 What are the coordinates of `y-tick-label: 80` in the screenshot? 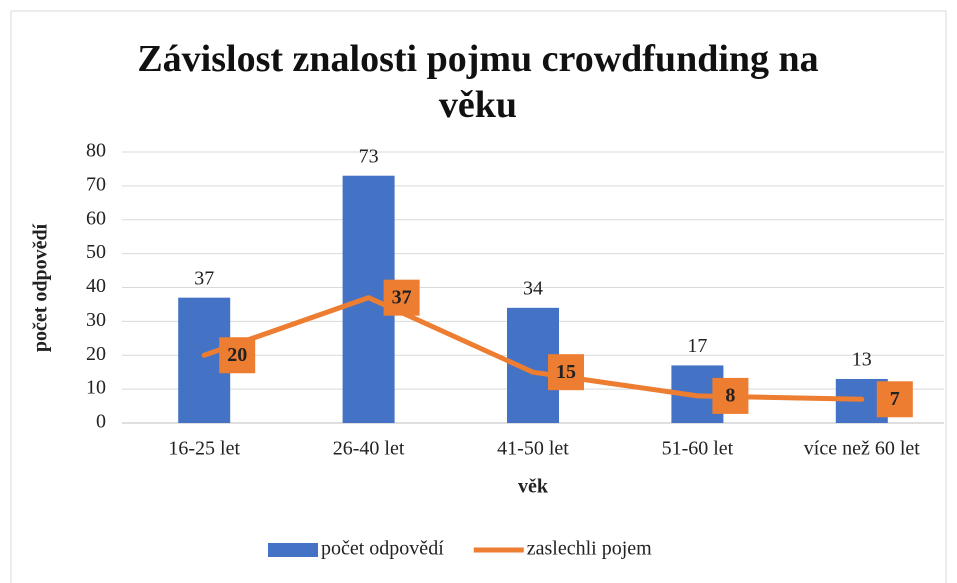 It's located at (96, 151).